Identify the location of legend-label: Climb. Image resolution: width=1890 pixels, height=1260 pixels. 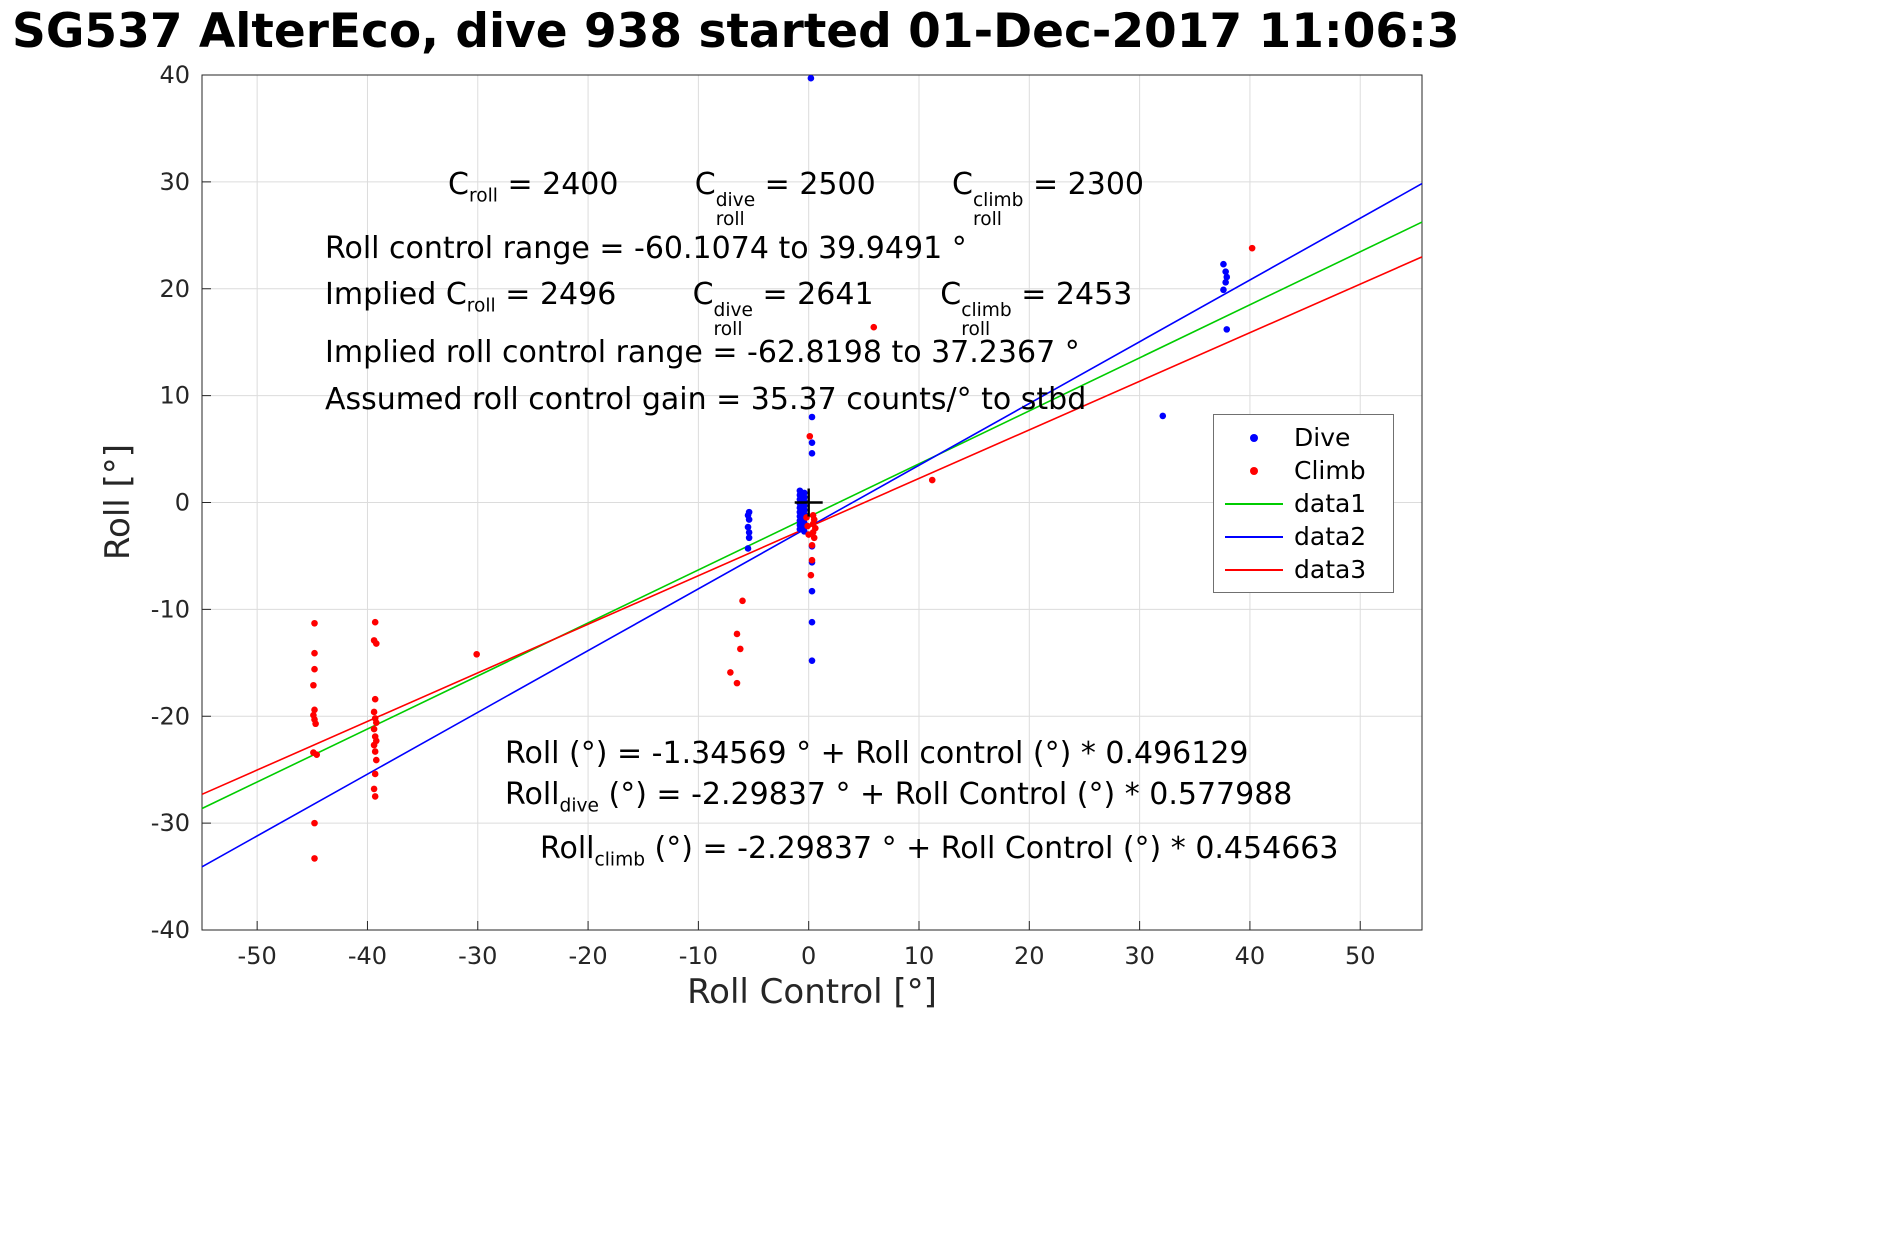
(1330, 470).